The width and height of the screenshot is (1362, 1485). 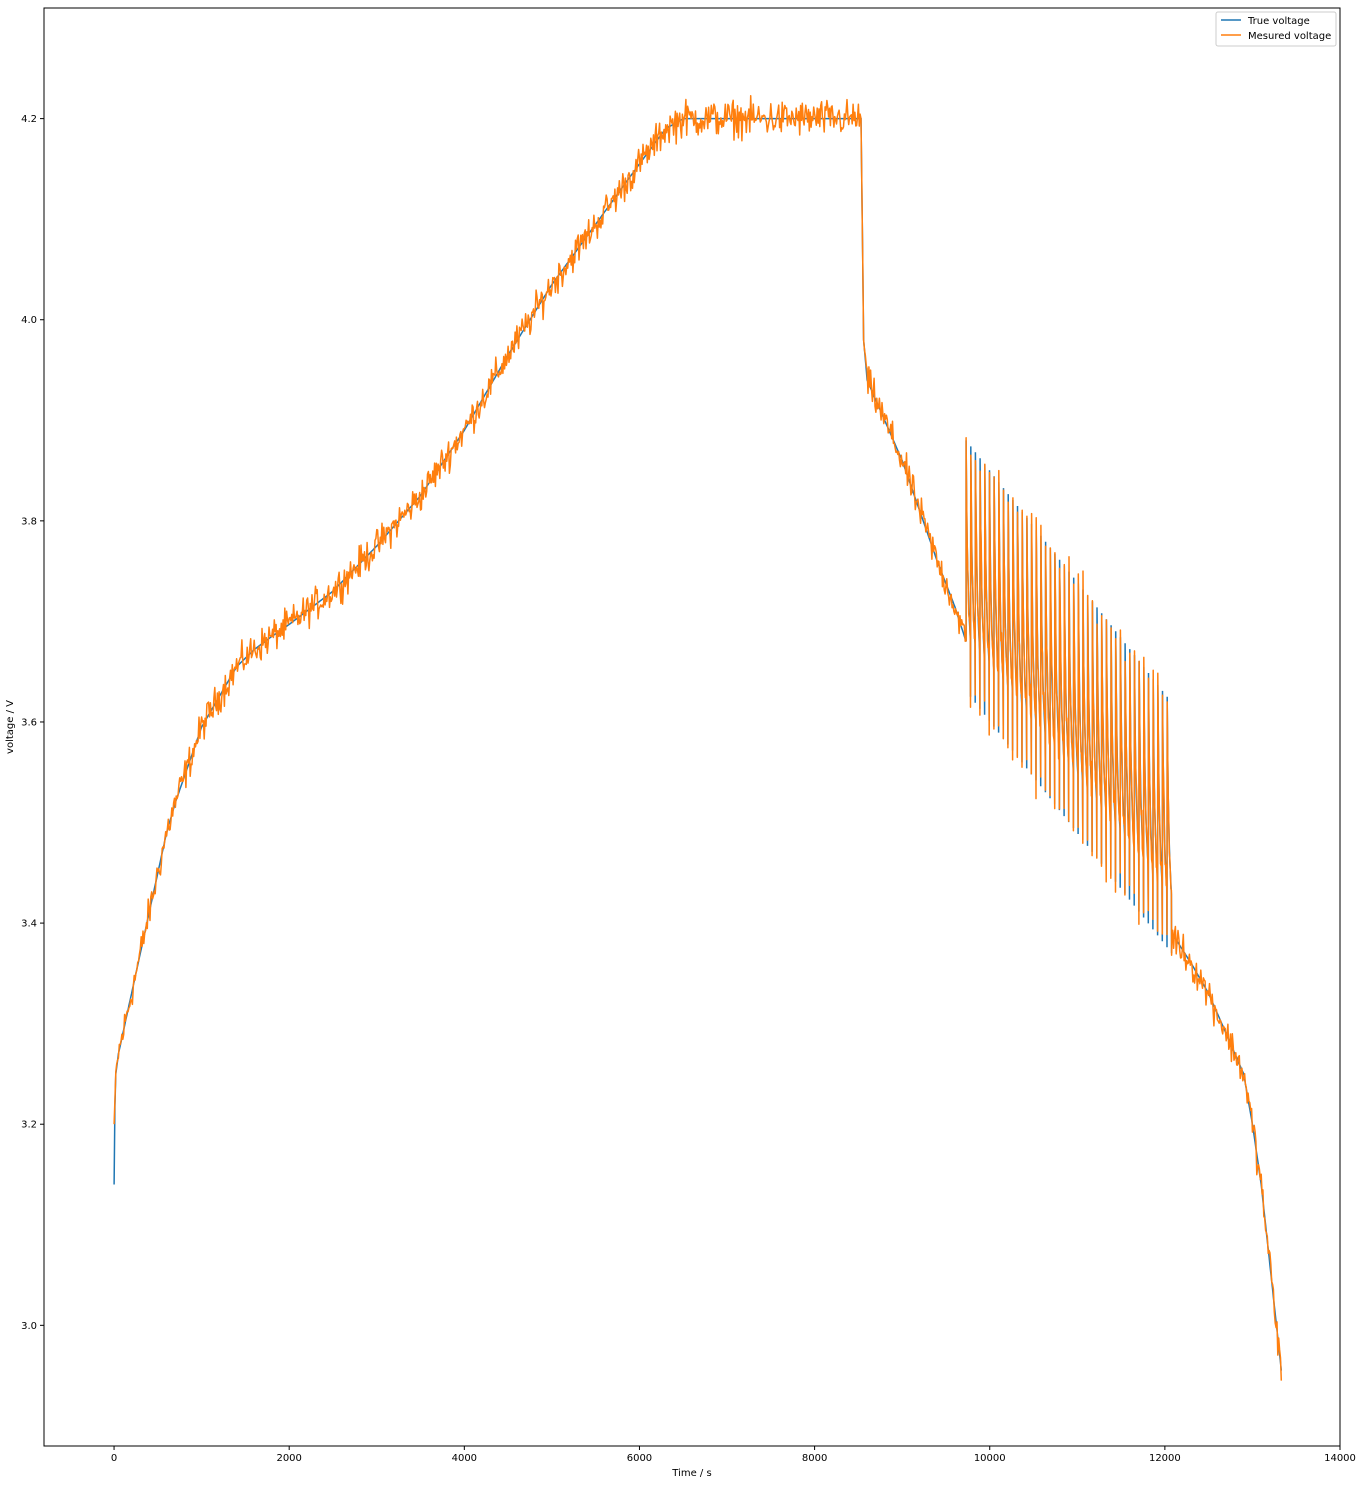 I want to click on y-axis-label: voltage / V, so click(x=10, y=727).